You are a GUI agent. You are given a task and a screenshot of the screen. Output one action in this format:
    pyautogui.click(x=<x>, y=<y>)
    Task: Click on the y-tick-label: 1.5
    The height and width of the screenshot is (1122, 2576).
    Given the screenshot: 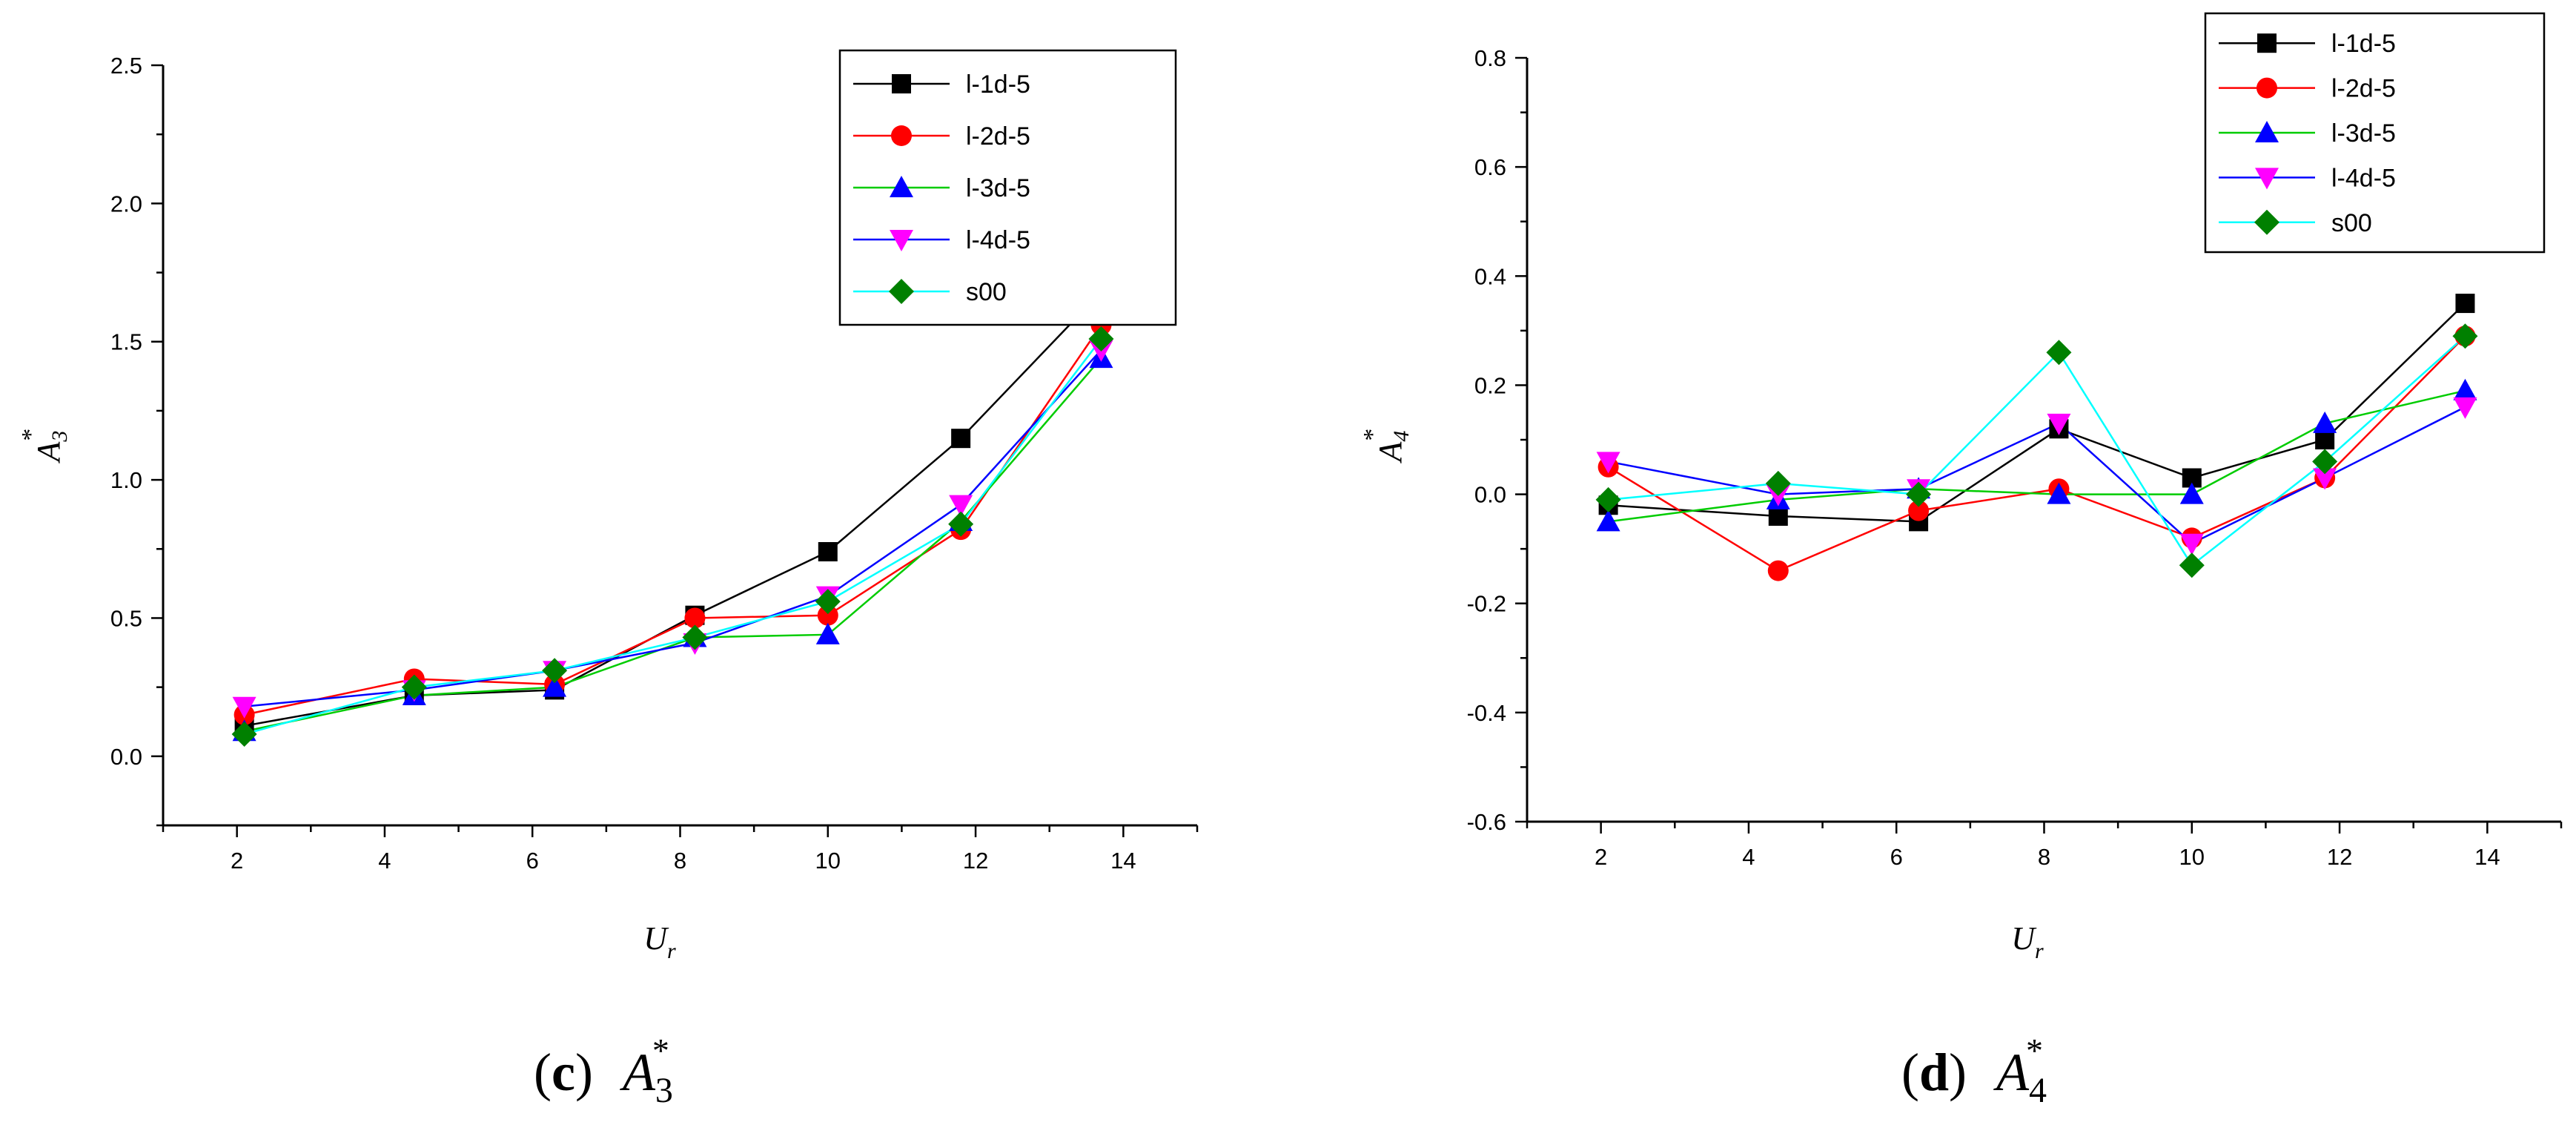 What is the action you would take?
    pyautogui.click(x=126, y=342)
    